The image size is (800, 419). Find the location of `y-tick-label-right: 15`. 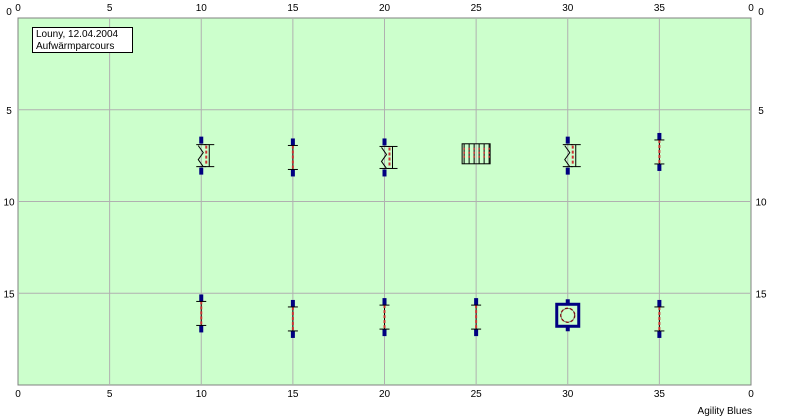

y-tick-label-right: 15 is located at coordinates (761, 294).